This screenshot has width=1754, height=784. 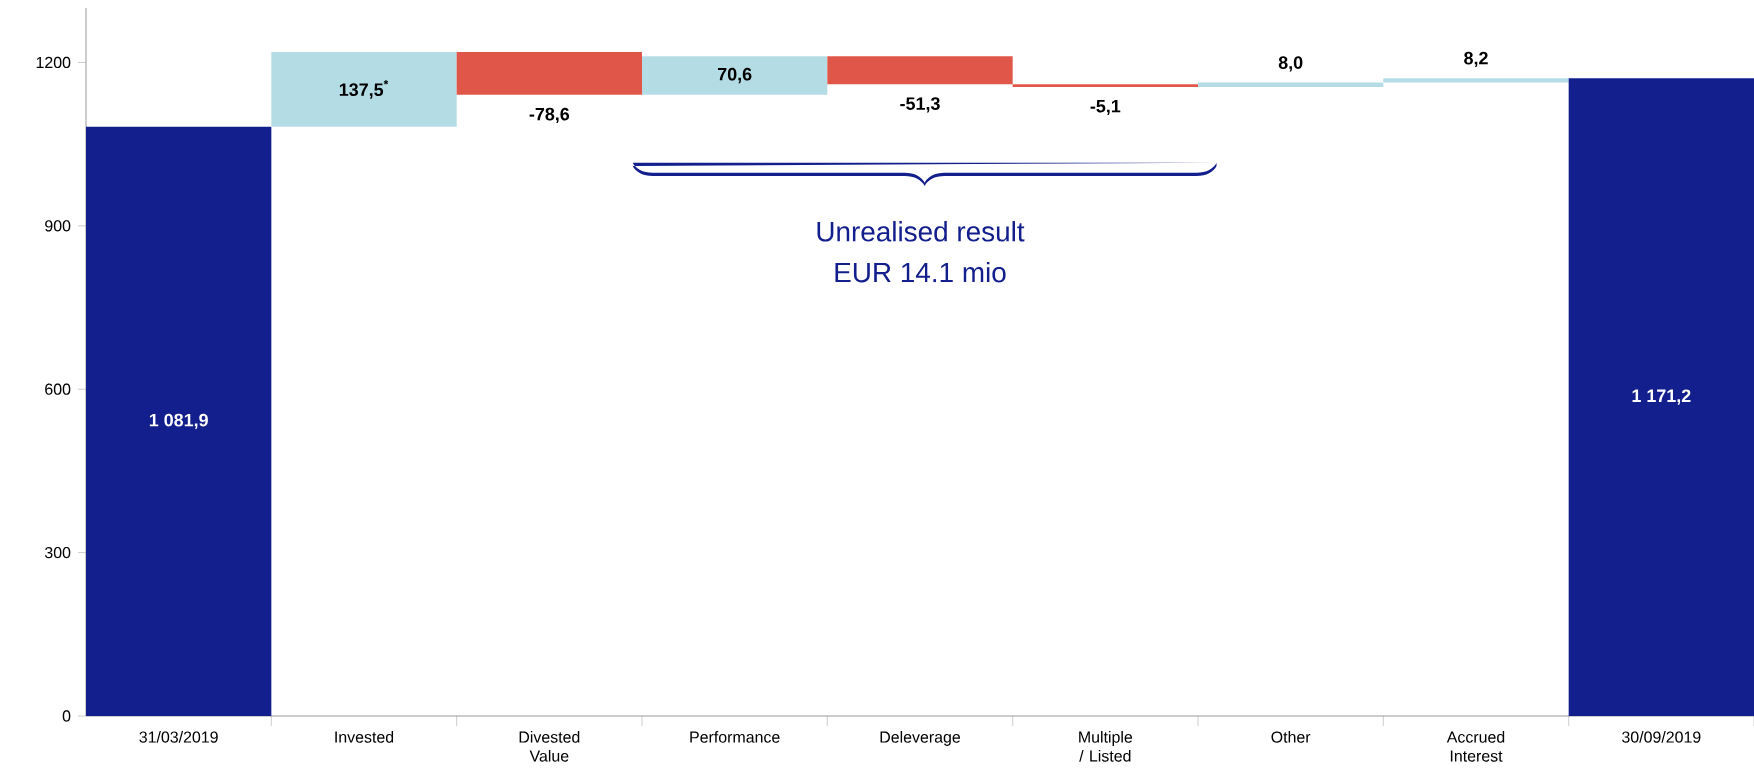 What do you see at coordinates (66, 716) in the screenshot?
I see `y-tick-label: 0` at bounding box center [66, 716].